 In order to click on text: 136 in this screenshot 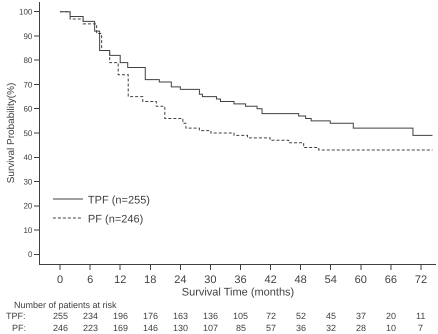, I will do `click(210, 316)`.